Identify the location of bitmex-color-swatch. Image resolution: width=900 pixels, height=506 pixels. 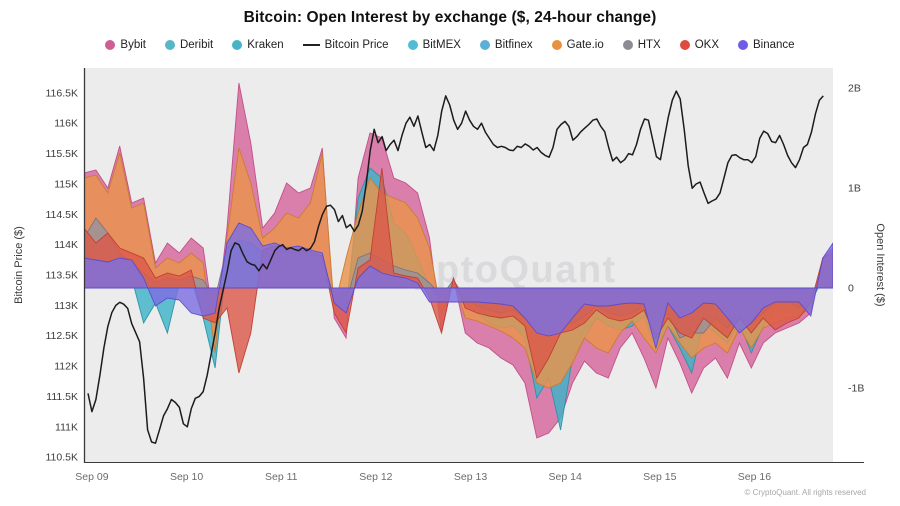
(412, 45).